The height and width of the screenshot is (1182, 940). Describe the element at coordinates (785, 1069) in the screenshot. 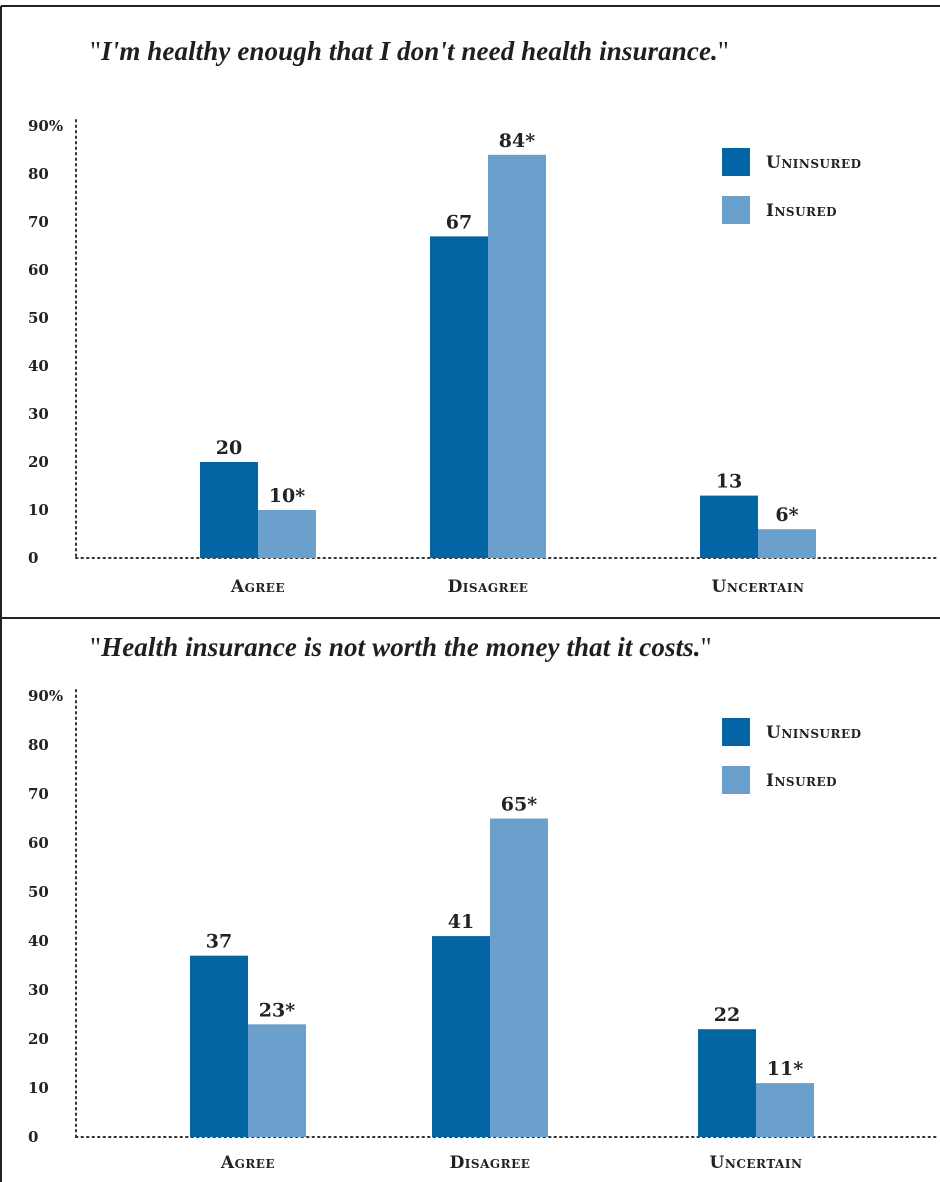

I see `data-label: 11*` at that location.